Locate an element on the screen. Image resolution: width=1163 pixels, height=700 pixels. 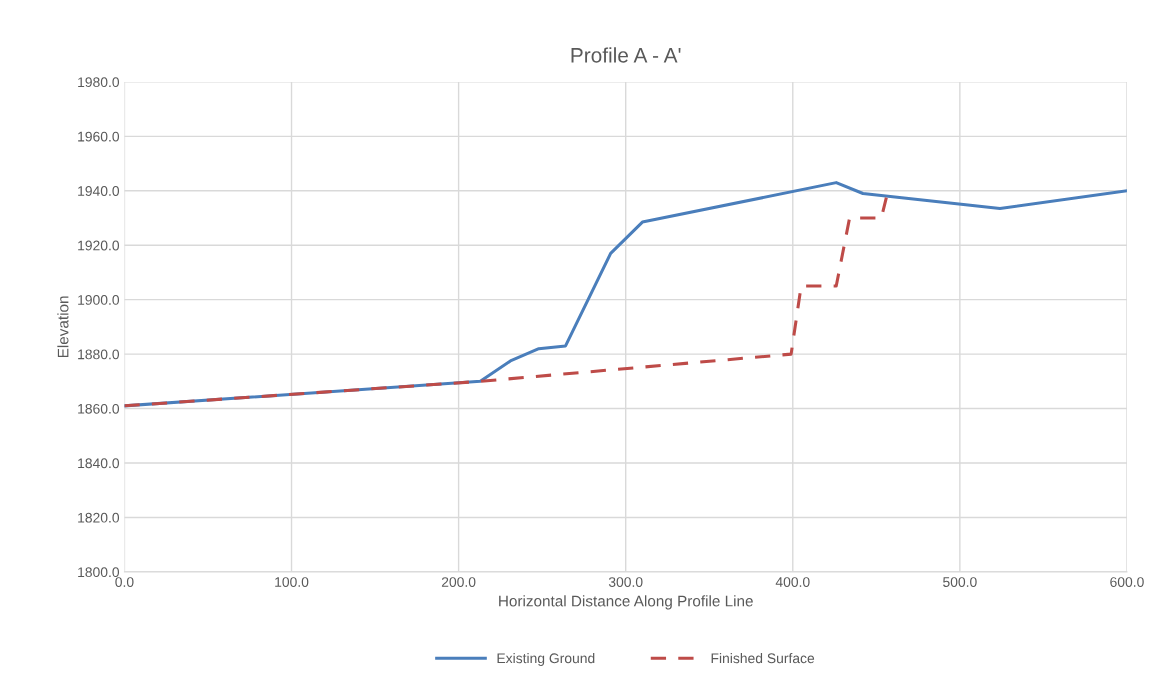
y-tick-label: 1860.0 is located at coordinates (99, 408).